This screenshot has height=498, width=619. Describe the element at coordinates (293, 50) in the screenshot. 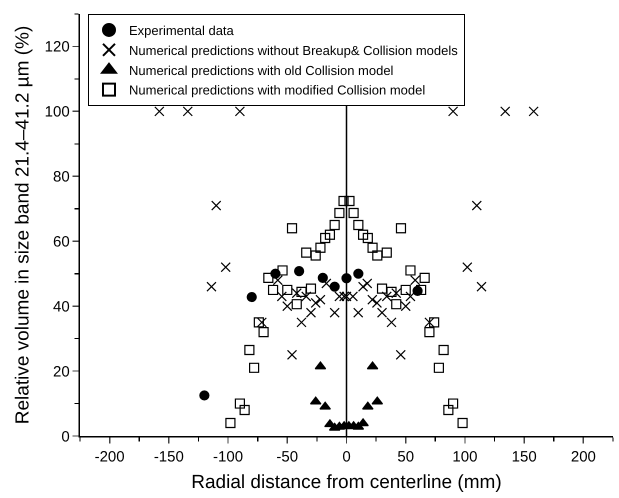

I see `legend-label: Numerical predictions without Breakup& Collision models` at that location.